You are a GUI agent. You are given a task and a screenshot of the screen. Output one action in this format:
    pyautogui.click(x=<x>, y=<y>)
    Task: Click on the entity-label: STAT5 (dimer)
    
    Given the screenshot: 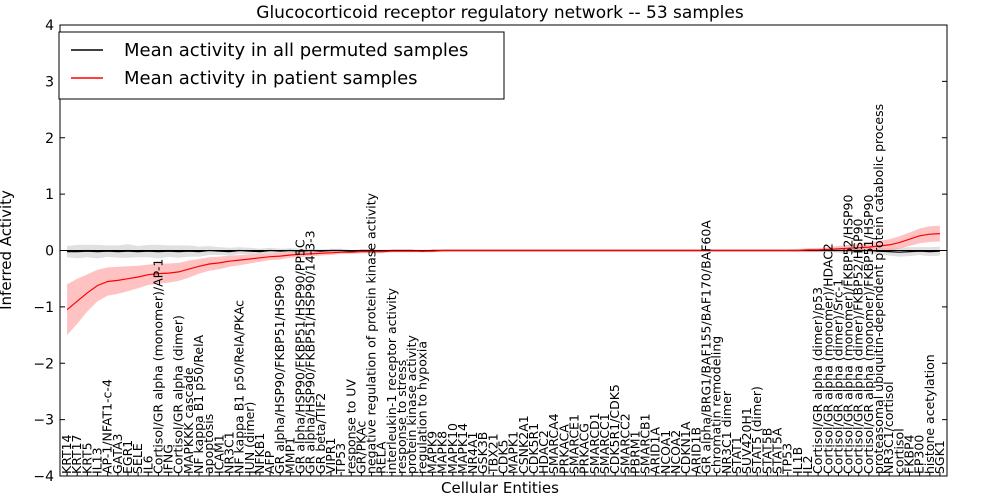 What is the action you would take?
    pyautogui.click(x=756, y=430)
    